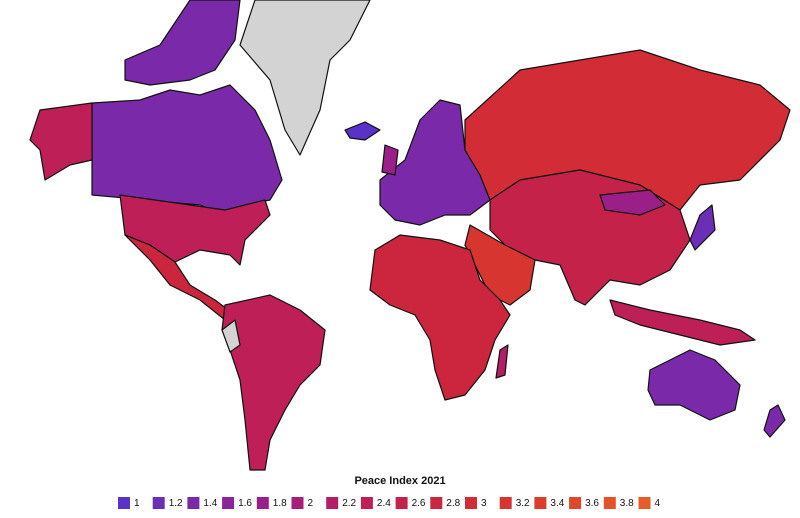  Describe the element at coordinates (399, 481) in the screenshot. I see `legend-title: Peace Index 2021` at that location.